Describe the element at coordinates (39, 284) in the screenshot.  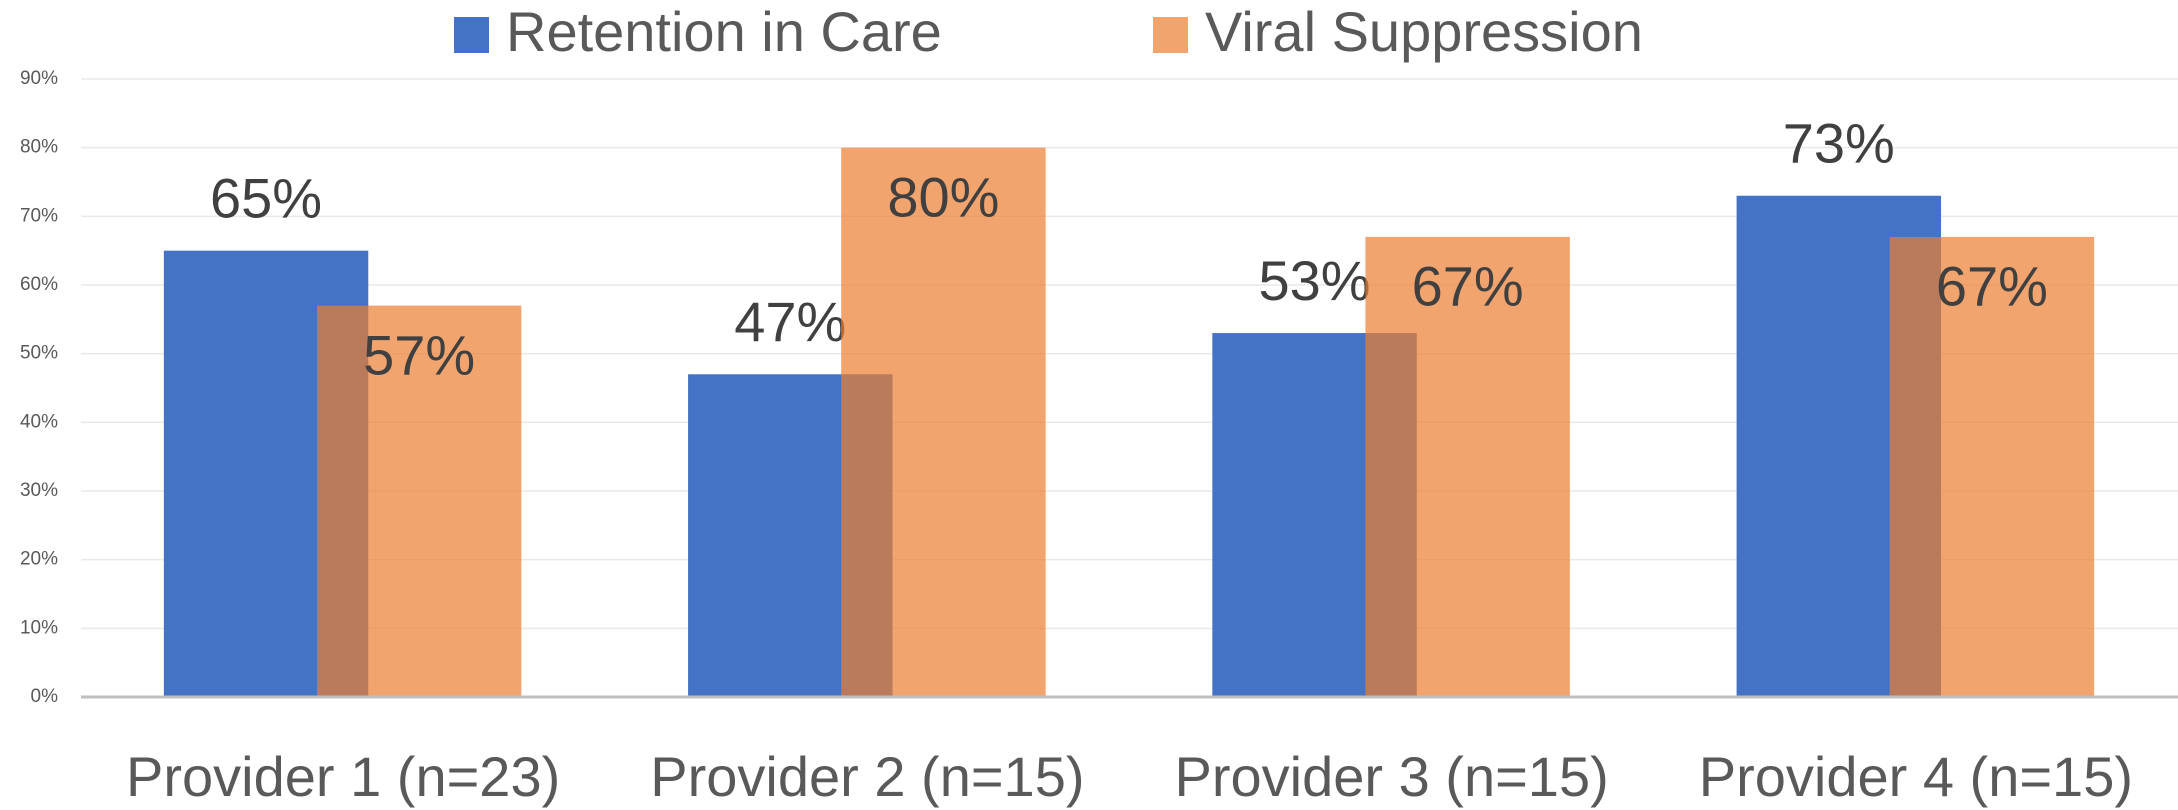
I see `y-tick-label: 60%` at that location.